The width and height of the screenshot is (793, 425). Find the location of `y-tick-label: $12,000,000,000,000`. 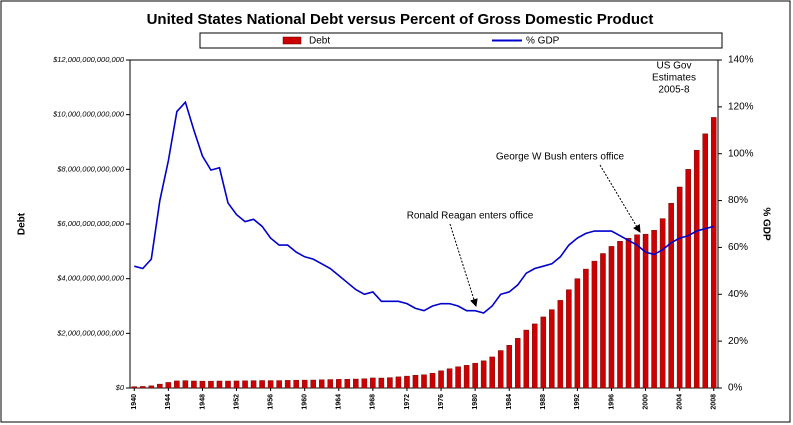

y-tick-label: $12,000,000,000,000 is located at coordinates (88, 59).